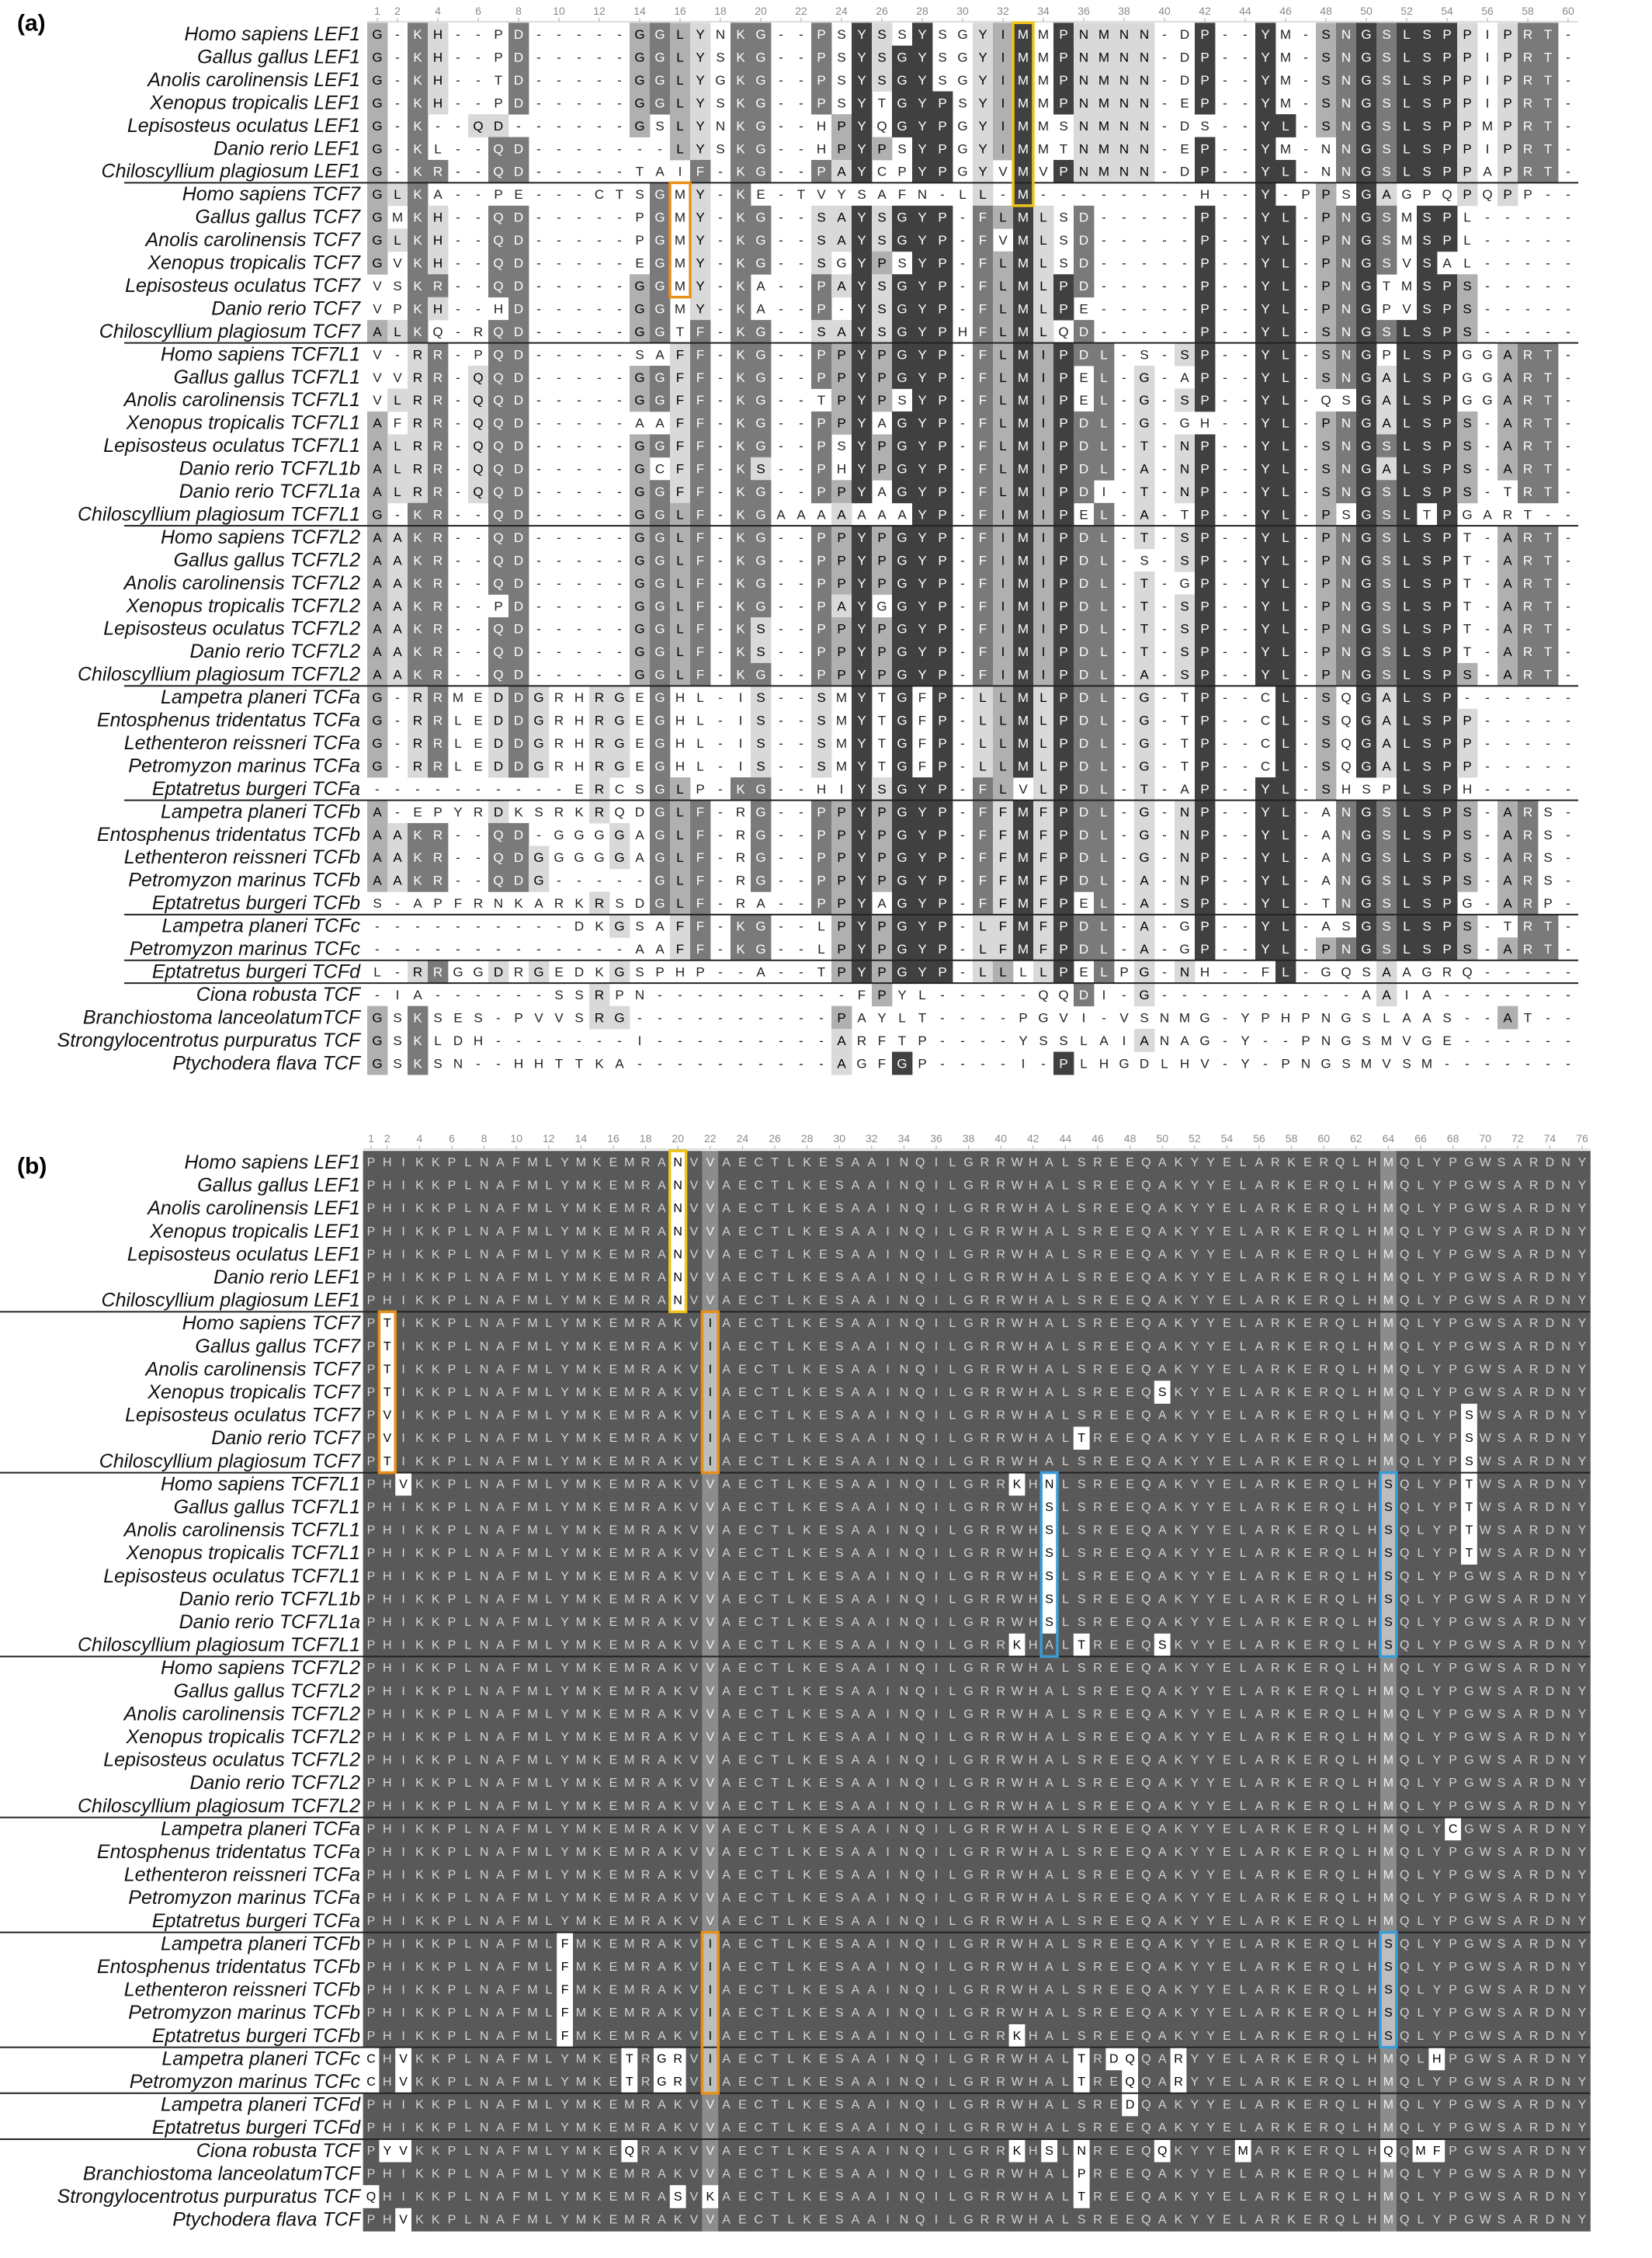 The width and height of the screenshot is (1652, 2258). Describe the element at coordinates (680, 11) in the screenshot. I see `ruler-number: 16` at that location.